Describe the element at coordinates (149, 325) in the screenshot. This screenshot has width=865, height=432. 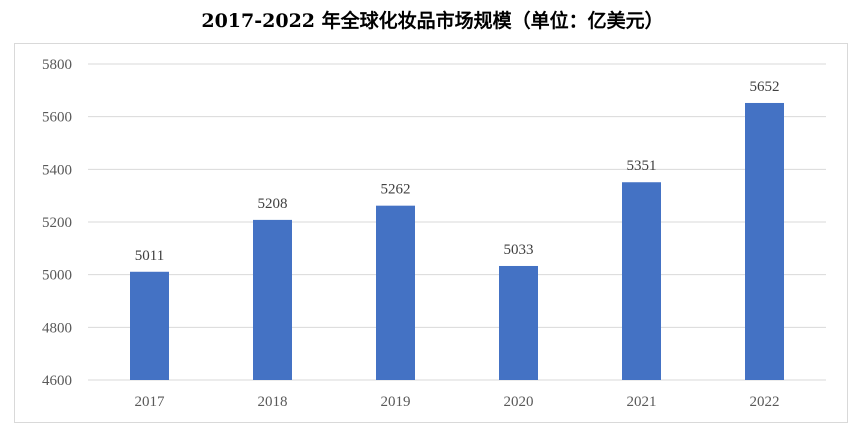
I see `bar-2017` at that location.